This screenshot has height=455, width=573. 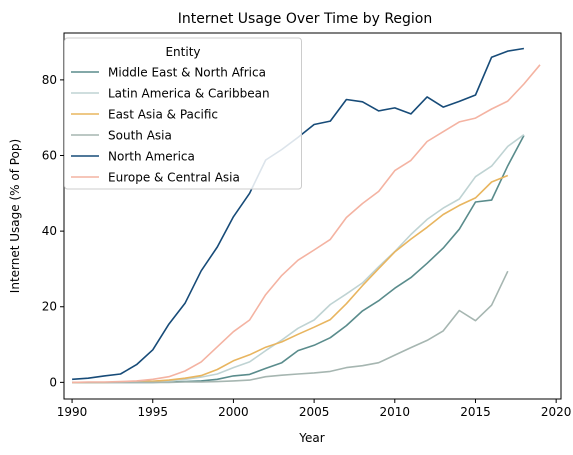 I want to click on y-axis-label: Internet Usage (% of Pop), so click(x=15, y=216).